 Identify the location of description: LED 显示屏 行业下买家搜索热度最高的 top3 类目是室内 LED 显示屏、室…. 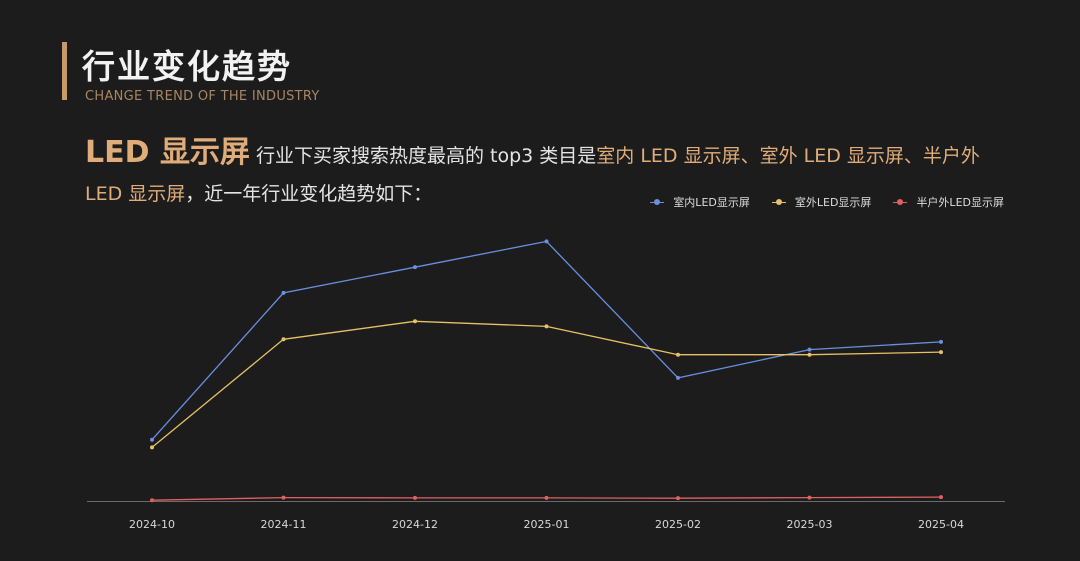
(550, 173).